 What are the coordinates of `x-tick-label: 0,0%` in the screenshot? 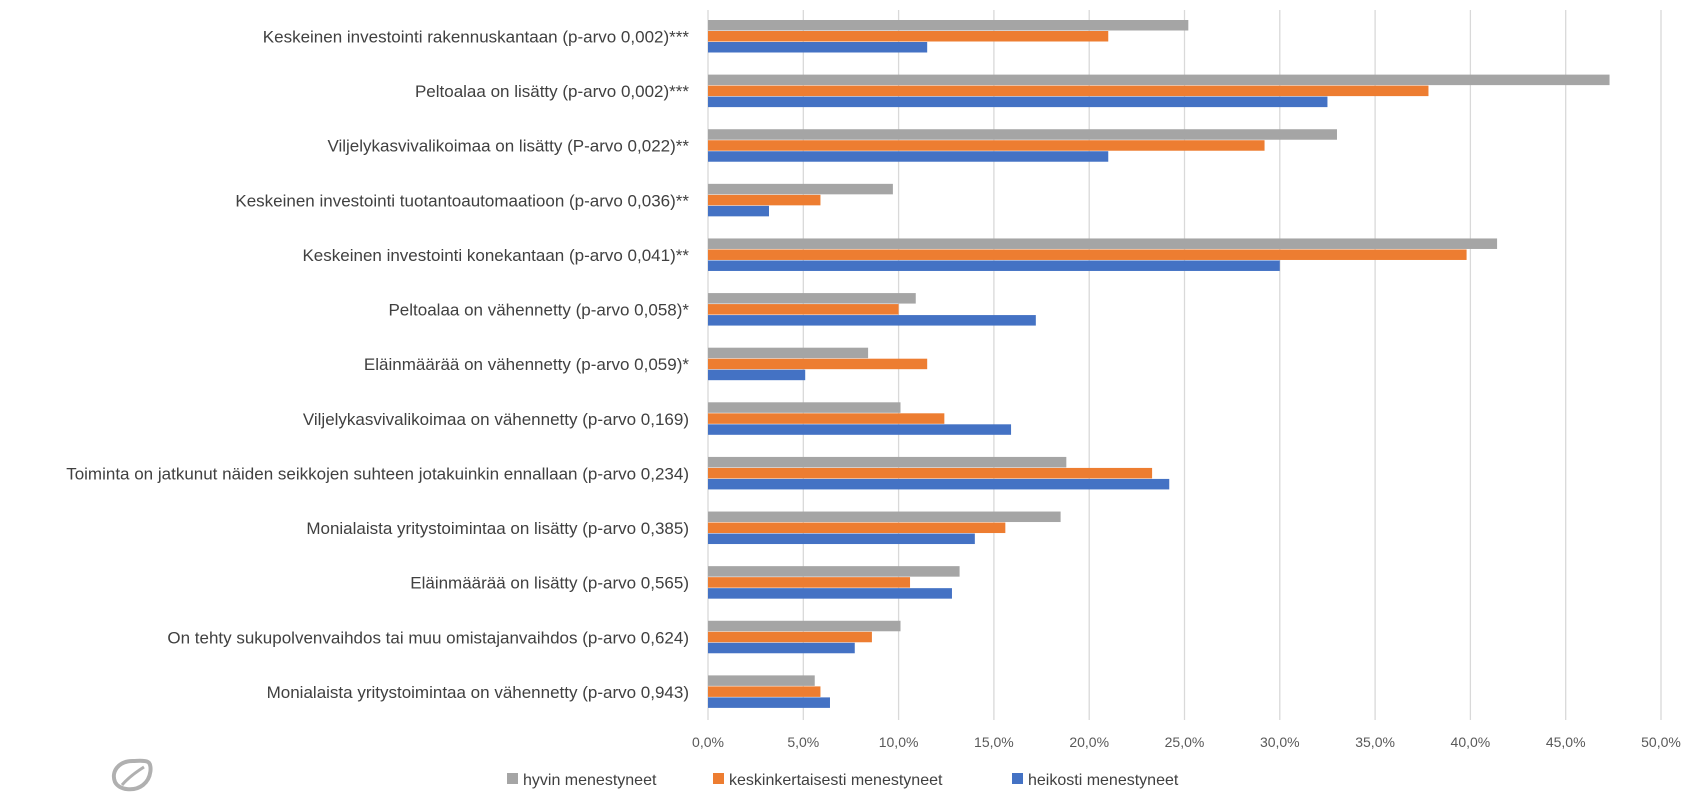 It's located at (708, 742).